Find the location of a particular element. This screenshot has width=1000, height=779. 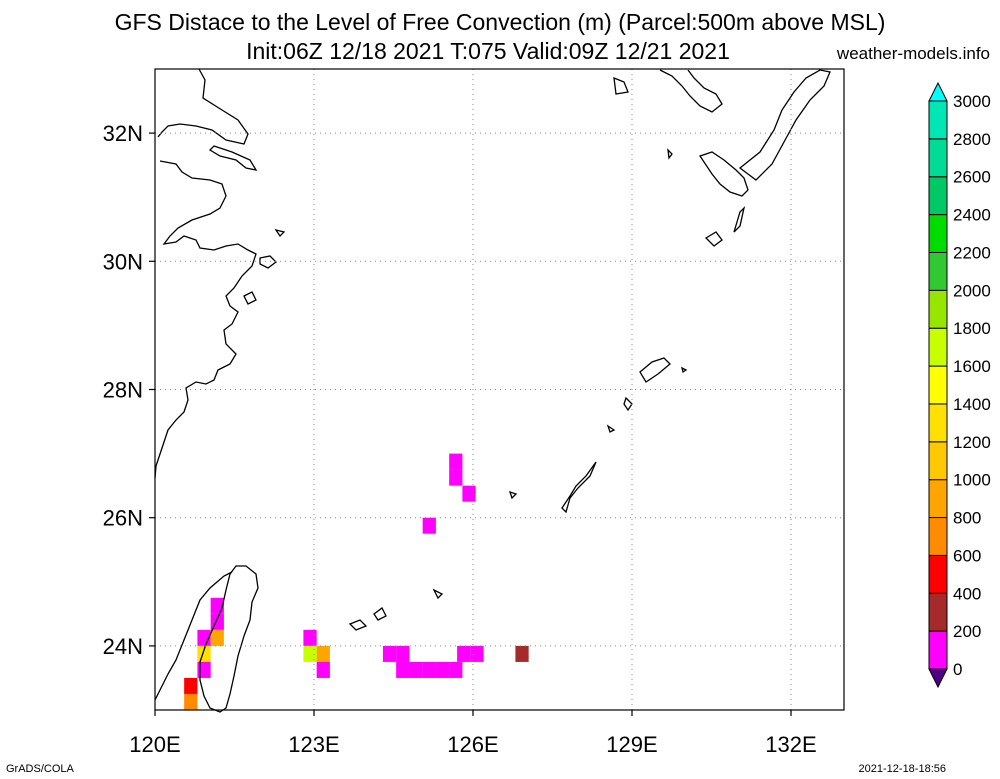

colorbar-label: 1000 is located at coordinates (972, 480).